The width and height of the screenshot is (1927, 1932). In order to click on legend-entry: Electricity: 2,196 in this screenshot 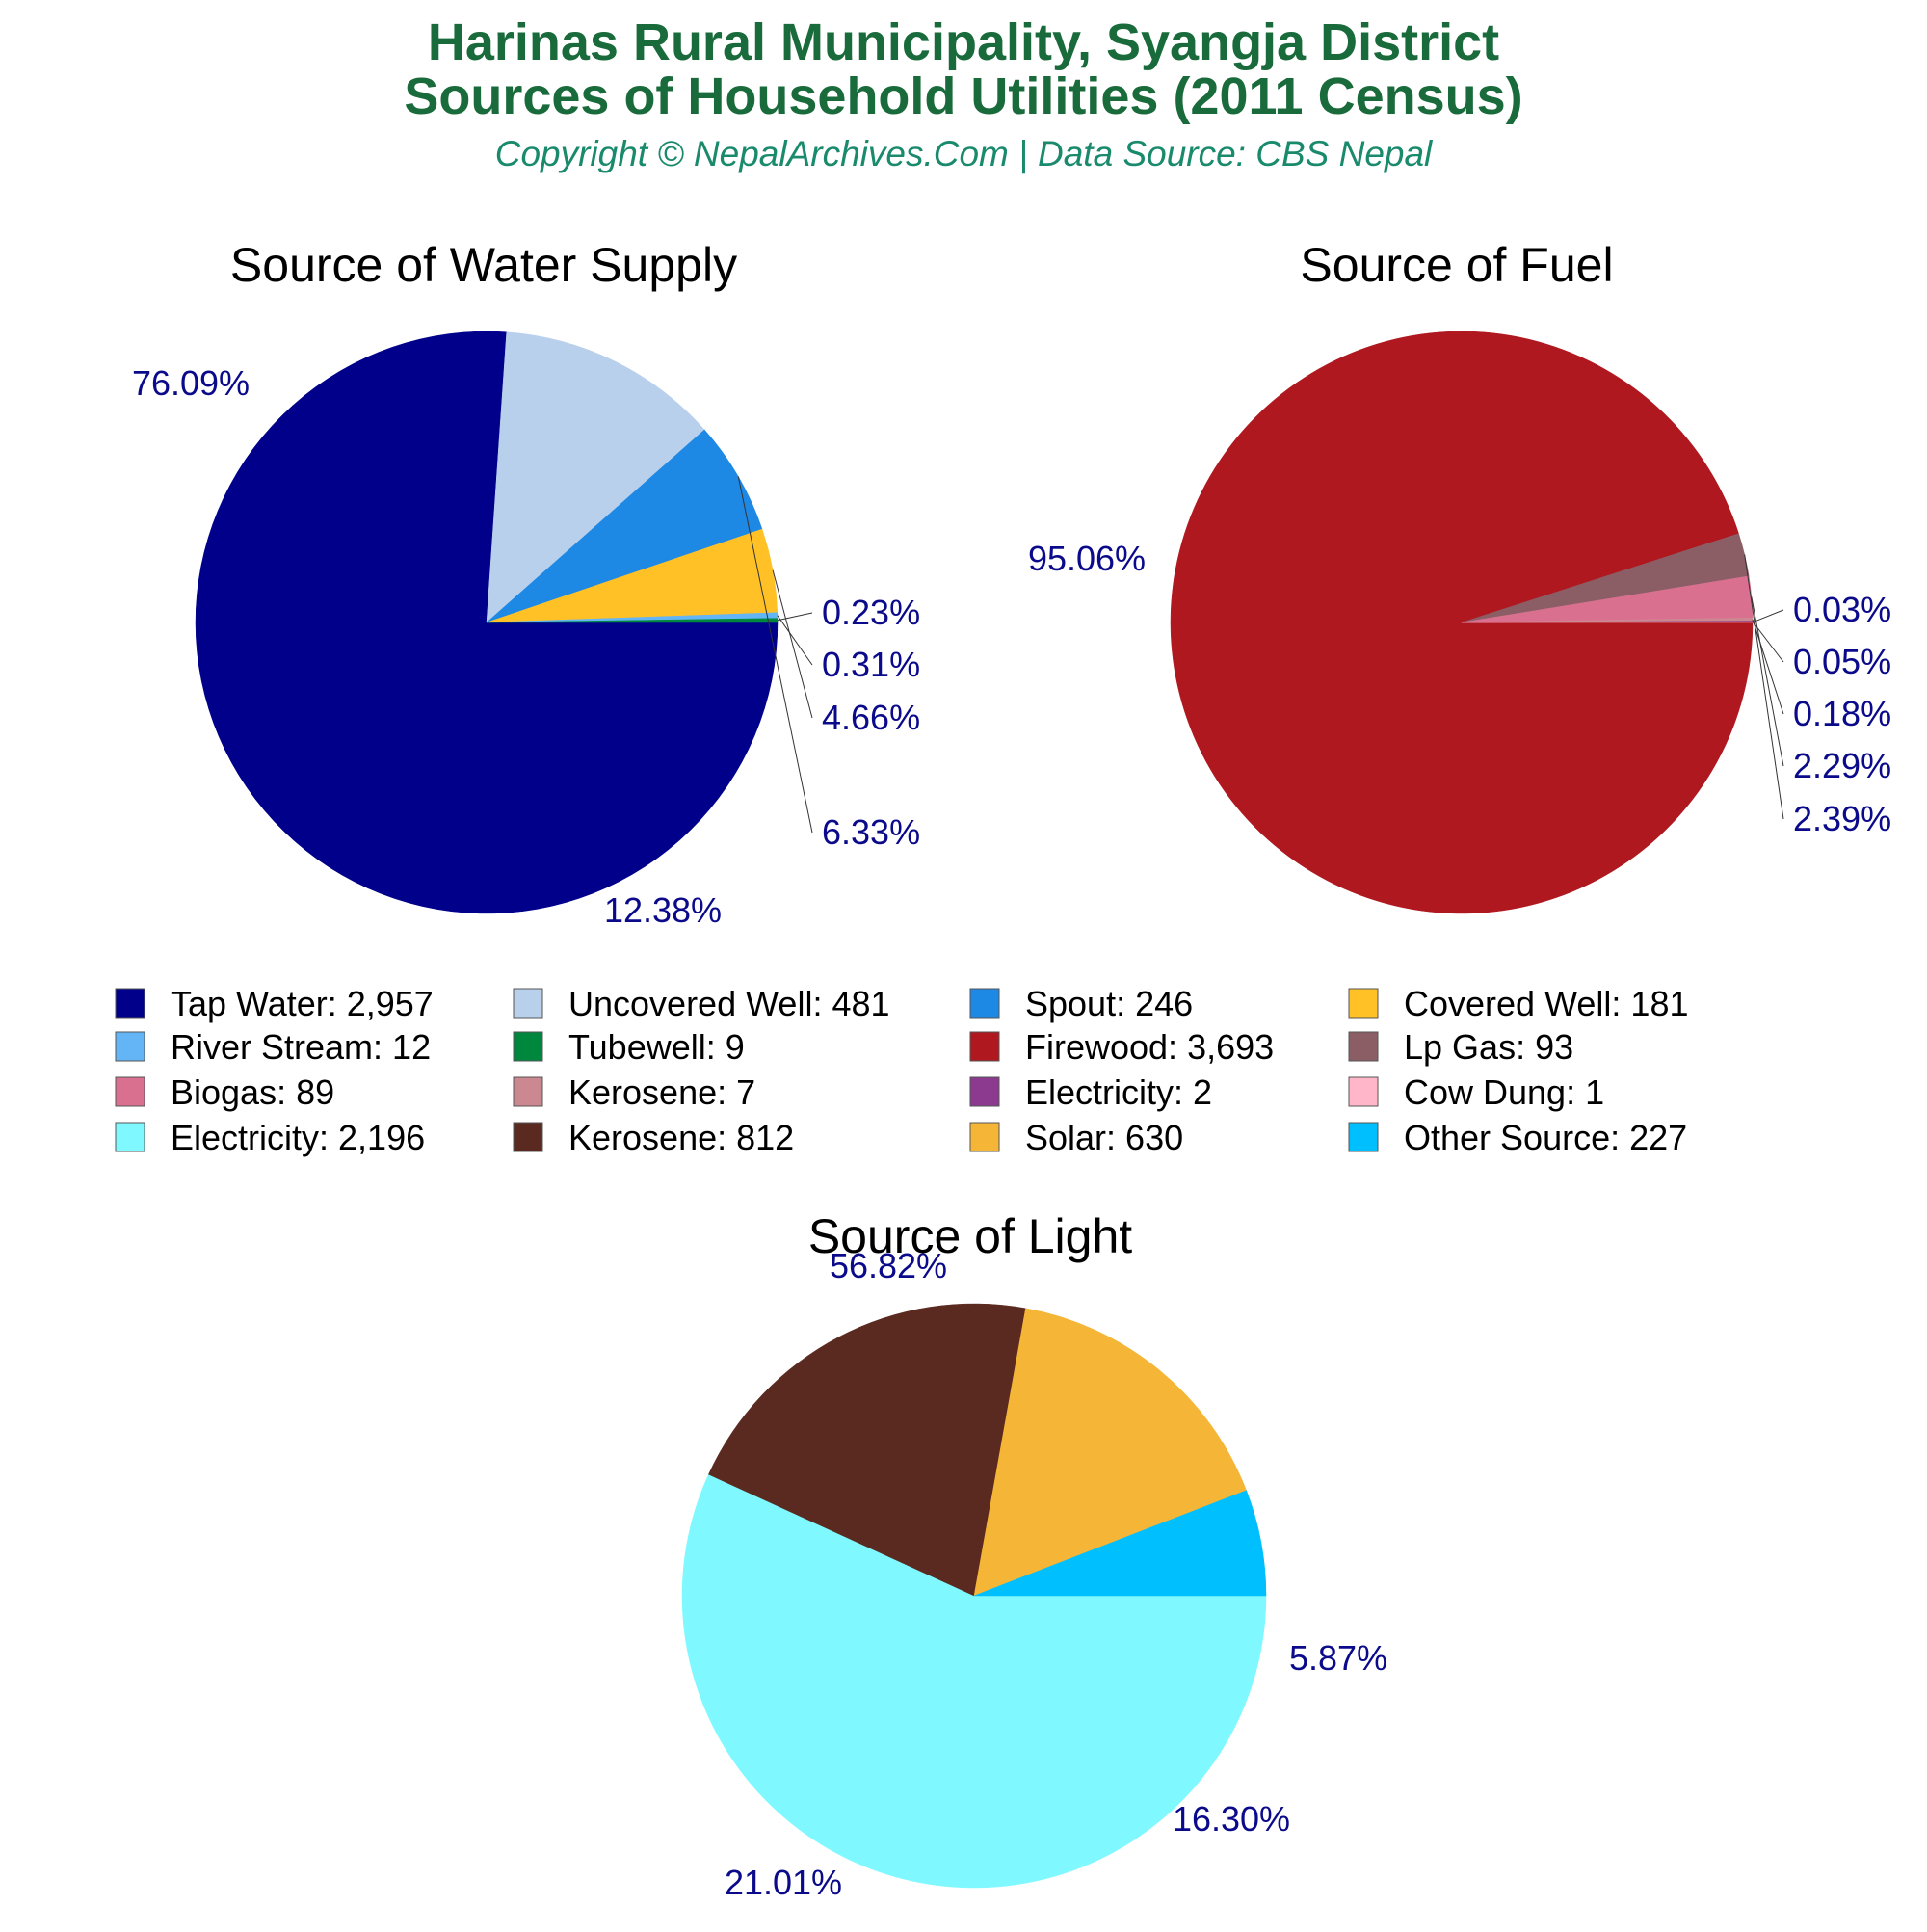, I will do `click(298, 1137)`.